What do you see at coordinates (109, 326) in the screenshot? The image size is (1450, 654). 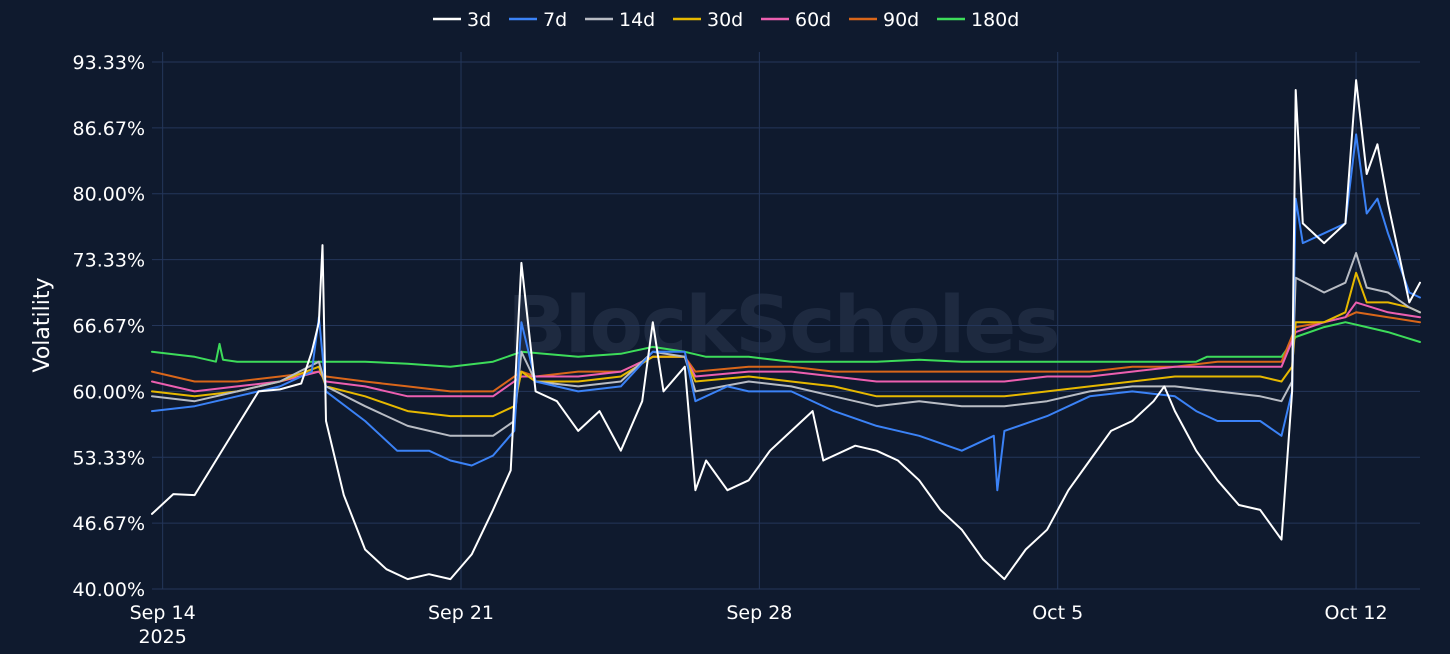 I see `y-tick-label: 66.67%` at bounding box center [109, 326].